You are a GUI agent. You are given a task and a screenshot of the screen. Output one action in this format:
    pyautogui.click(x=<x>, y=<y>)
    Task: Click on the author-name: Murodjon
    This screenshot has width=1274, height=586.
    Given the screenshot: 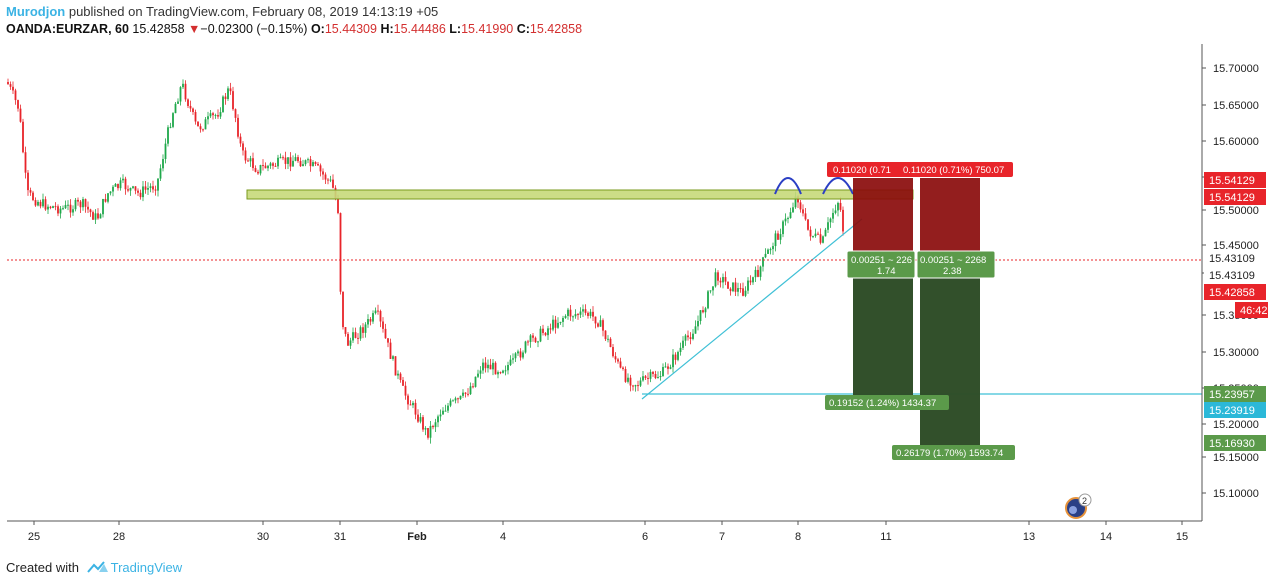 What is the action you would take?
    pyautogui.click(x=36, y=11)
    